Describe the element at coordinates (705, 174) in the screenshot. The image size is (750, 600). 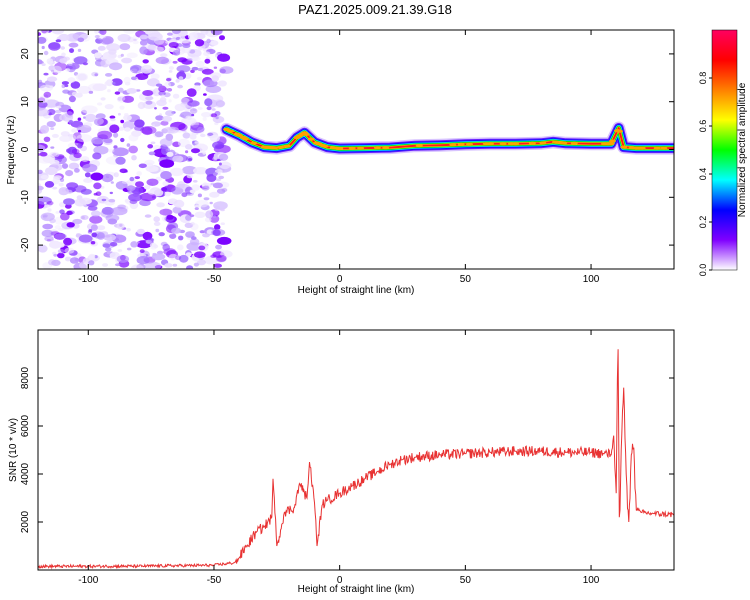
I see `colorbar-ticks: 0.0 0.2 0.4 0.6 0.8` at that location.